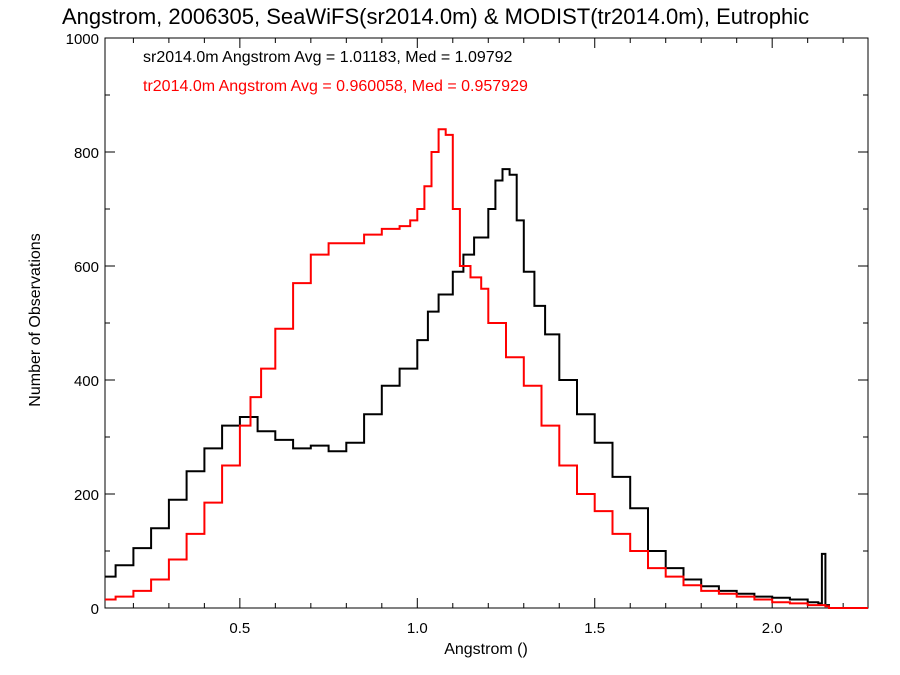  I want to click on y-tick-label: 1000, so click(82, 39).